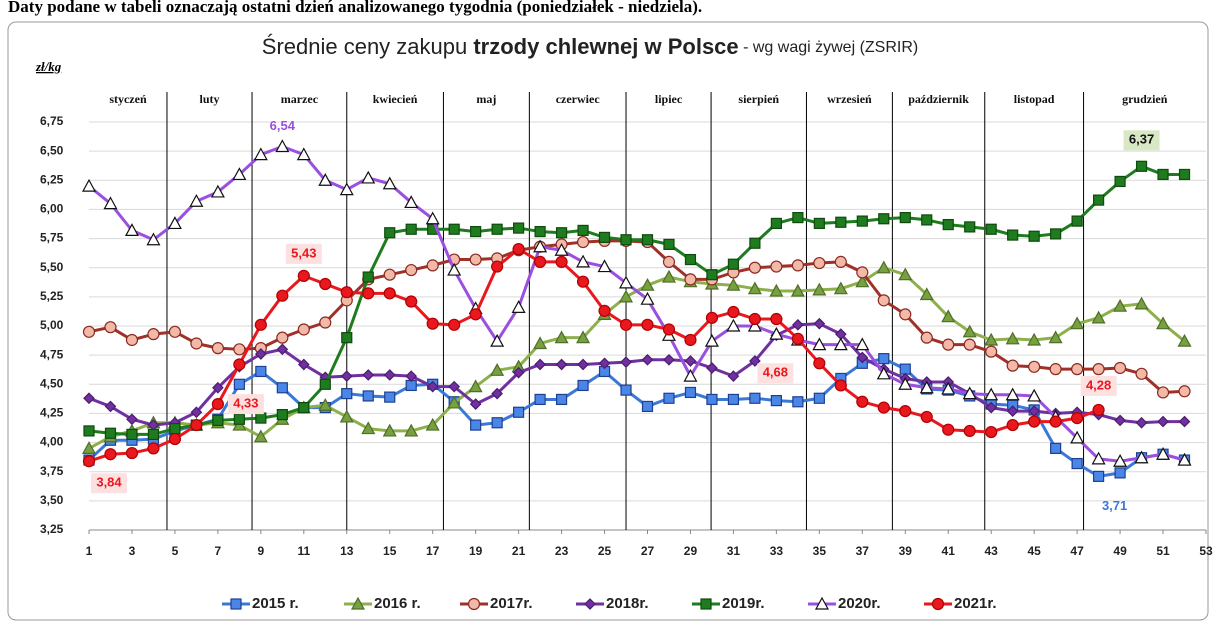 The width and height of the screenshot is (1216, 628). Describe the element at coordinates (829, 47) in the screenshot. I see `title-end: - wg wagi żywej (ZSRIR)` at that location.